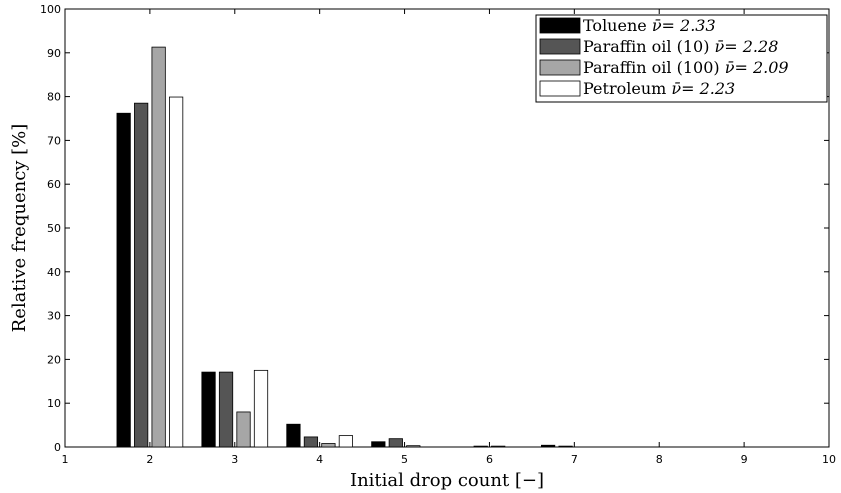 The image size is (841, 493). I want to click on x-tick-label: 10, so click(829, 459).